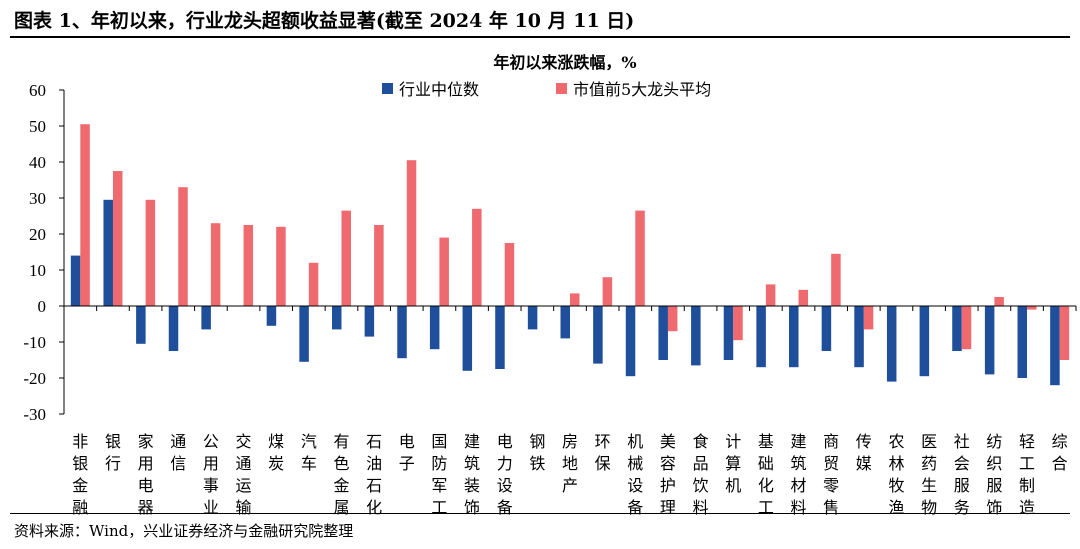 The width and height of the screenshot is (1080, 549). Describe the element at coordinates (929, 474) in the screenshot. I see `category-label: 医药生物` at that location.